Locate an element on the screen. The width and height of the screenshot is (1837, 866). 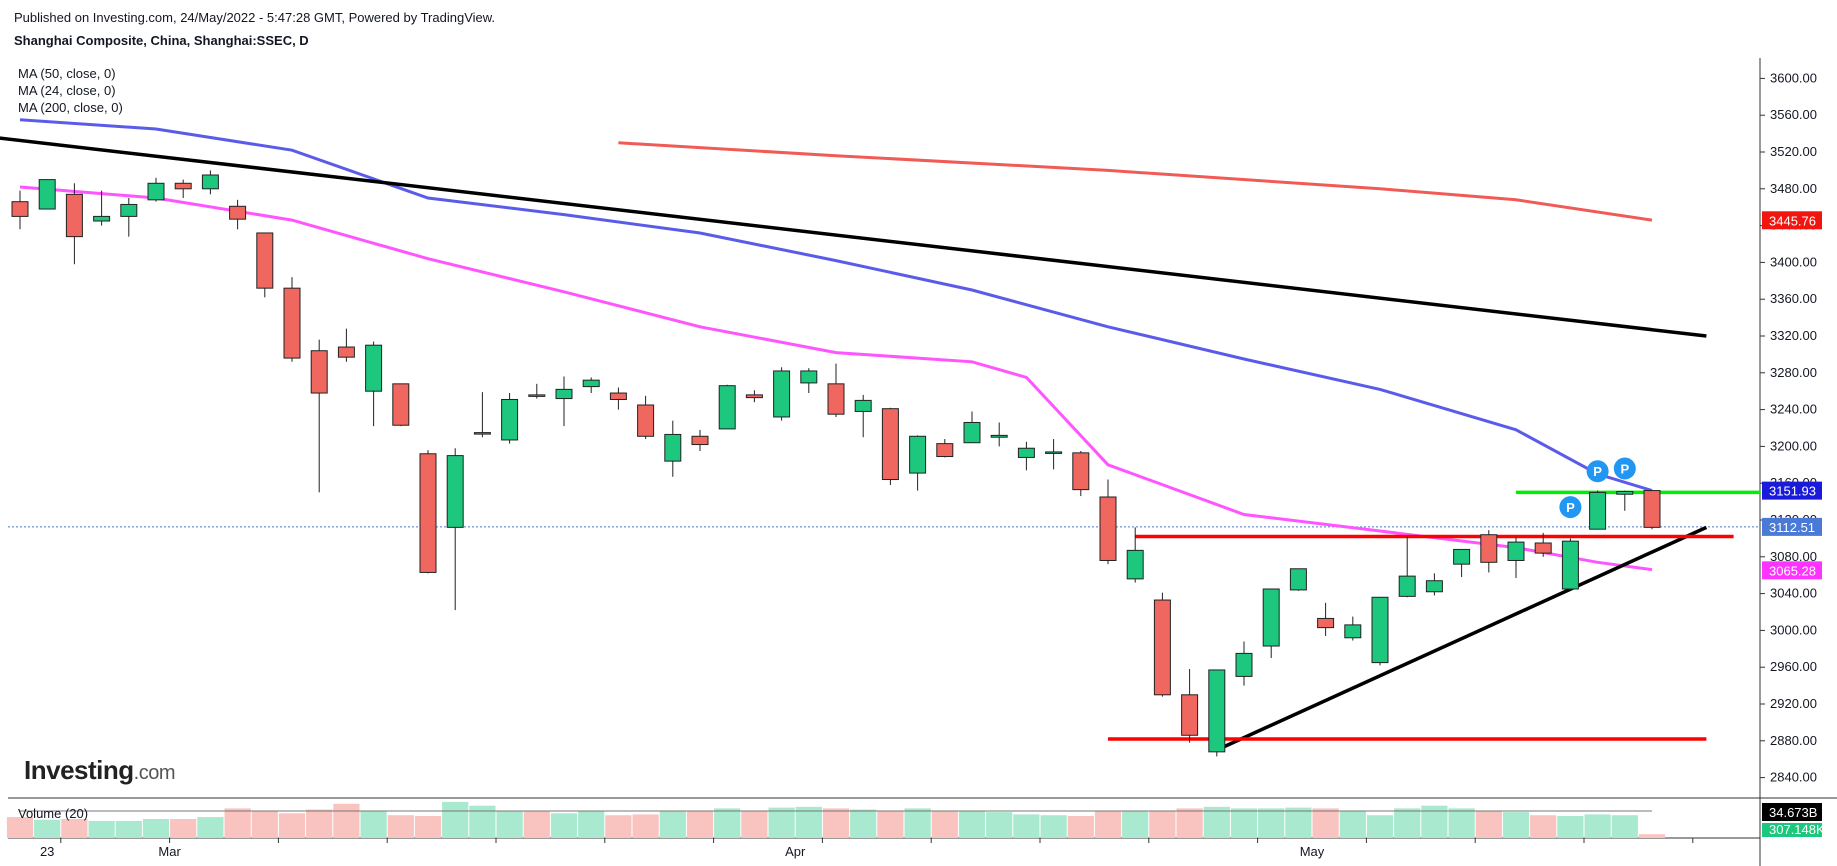
p-marker-label: P is located at coordinates (1570, 507).